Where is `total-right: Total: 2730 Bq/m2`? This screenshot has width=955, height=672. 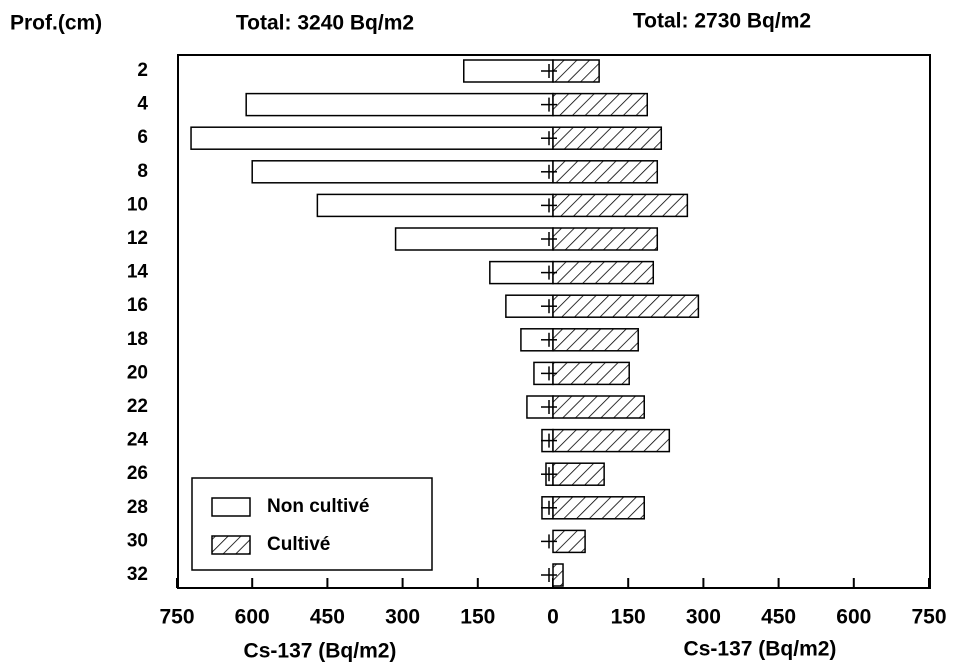 total-right: Total: 2730 Bq/m2 is located at coordinates (722, 21).